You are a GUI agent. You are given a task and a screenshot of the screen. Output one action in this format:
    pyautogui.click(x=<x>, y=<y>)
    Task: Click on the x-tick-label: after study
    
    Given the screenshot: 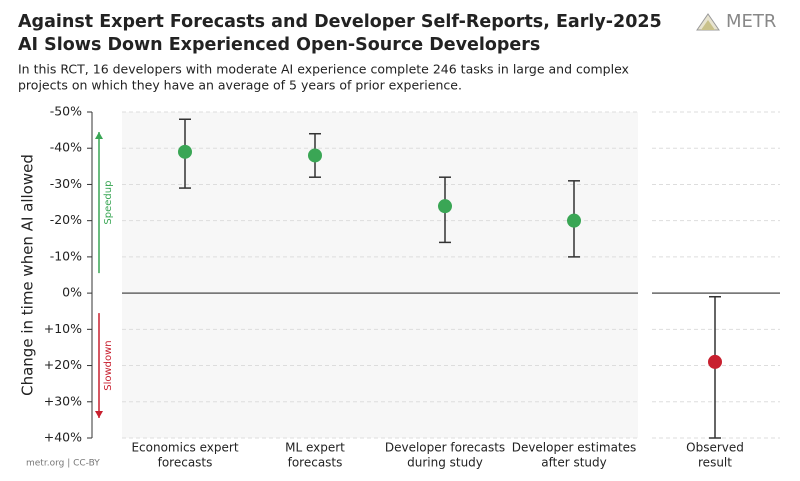 What is the action you would take?
    pyautogui.click(x=573, y=463)
    